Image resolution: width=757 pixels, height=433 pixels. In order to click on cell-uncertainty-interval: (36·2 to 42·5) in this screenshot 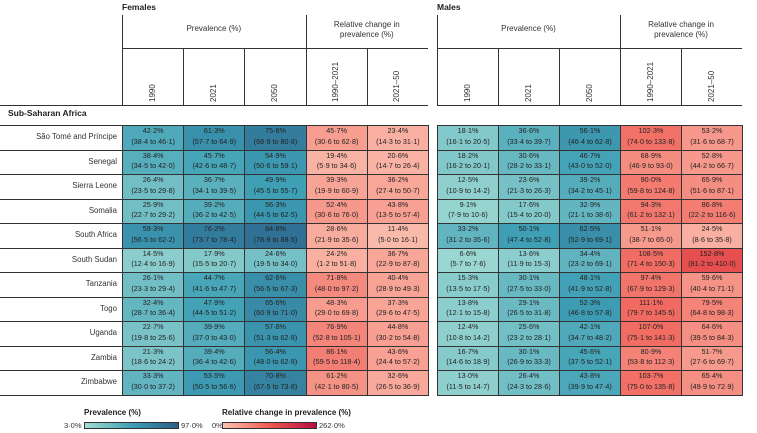, I will do `click(214, 214)`.